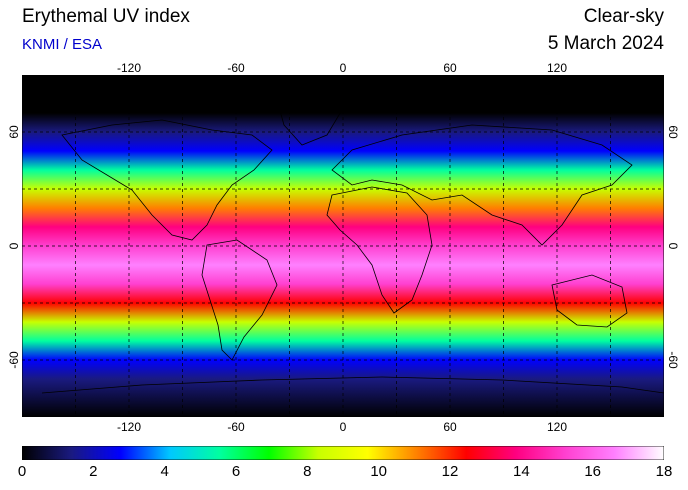 Image resolution: width=688 pixels, height=490 pixels. I want to click on colorbar-tick-label: 0, so click(22, 471).